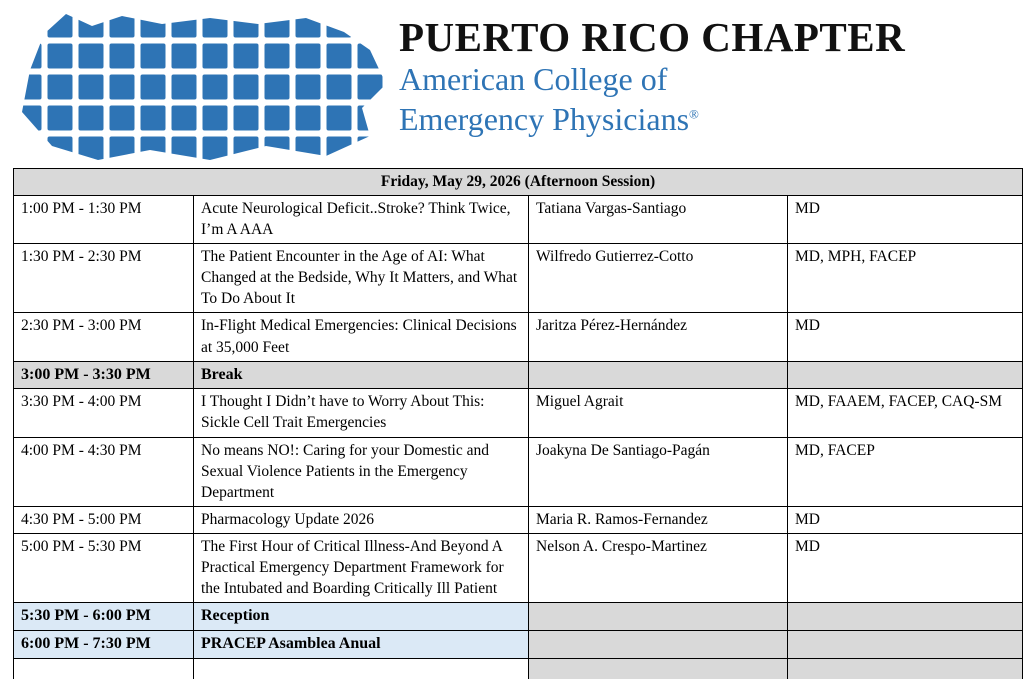  I want to click on reception-credentials-cell, so click(905, 616).